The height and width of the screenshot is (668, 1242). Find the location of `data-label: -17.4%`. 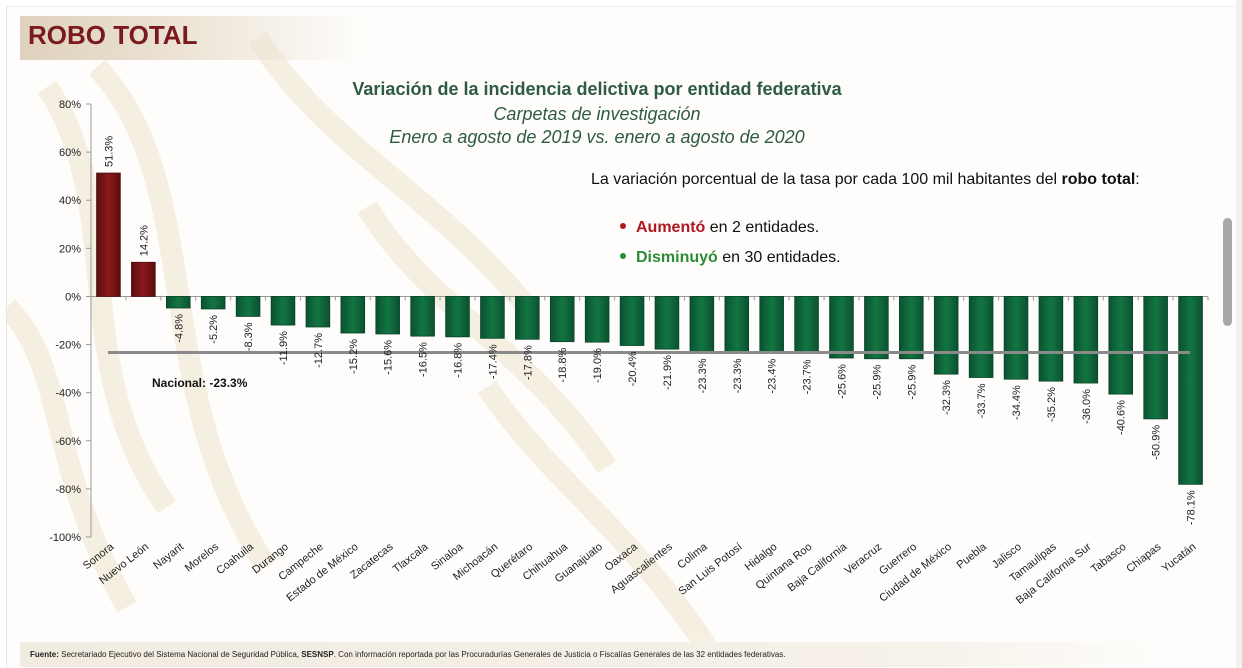

data-label: -17.4% is located at coordinates (493, 361).